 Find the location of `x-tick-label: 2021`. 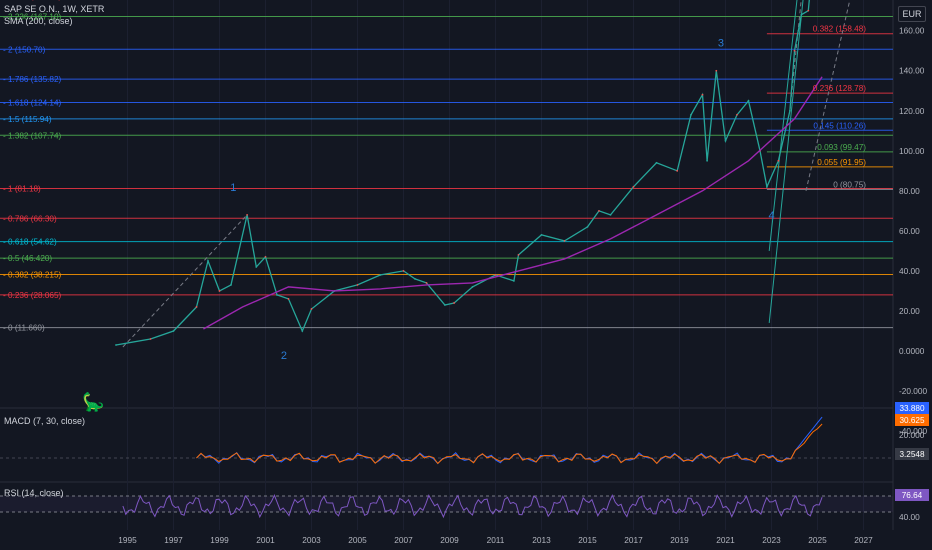

x-tick-label: 2021 is located at coordinates (725, 540).